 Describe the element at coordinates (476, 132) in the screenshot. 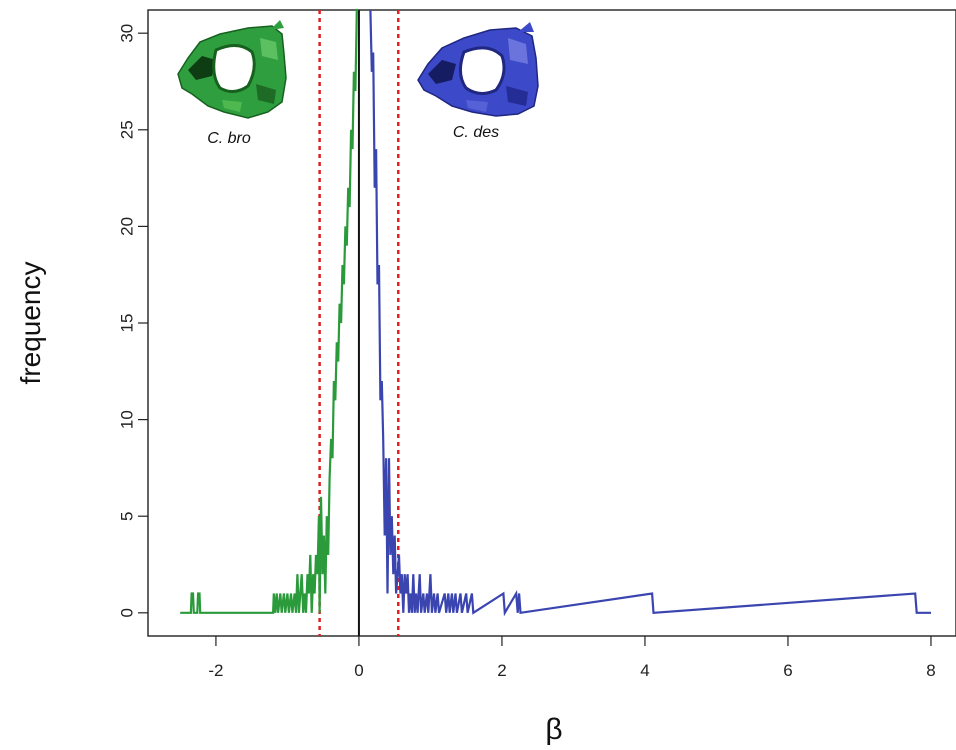

I see `label-c-des: C. des` at that location.